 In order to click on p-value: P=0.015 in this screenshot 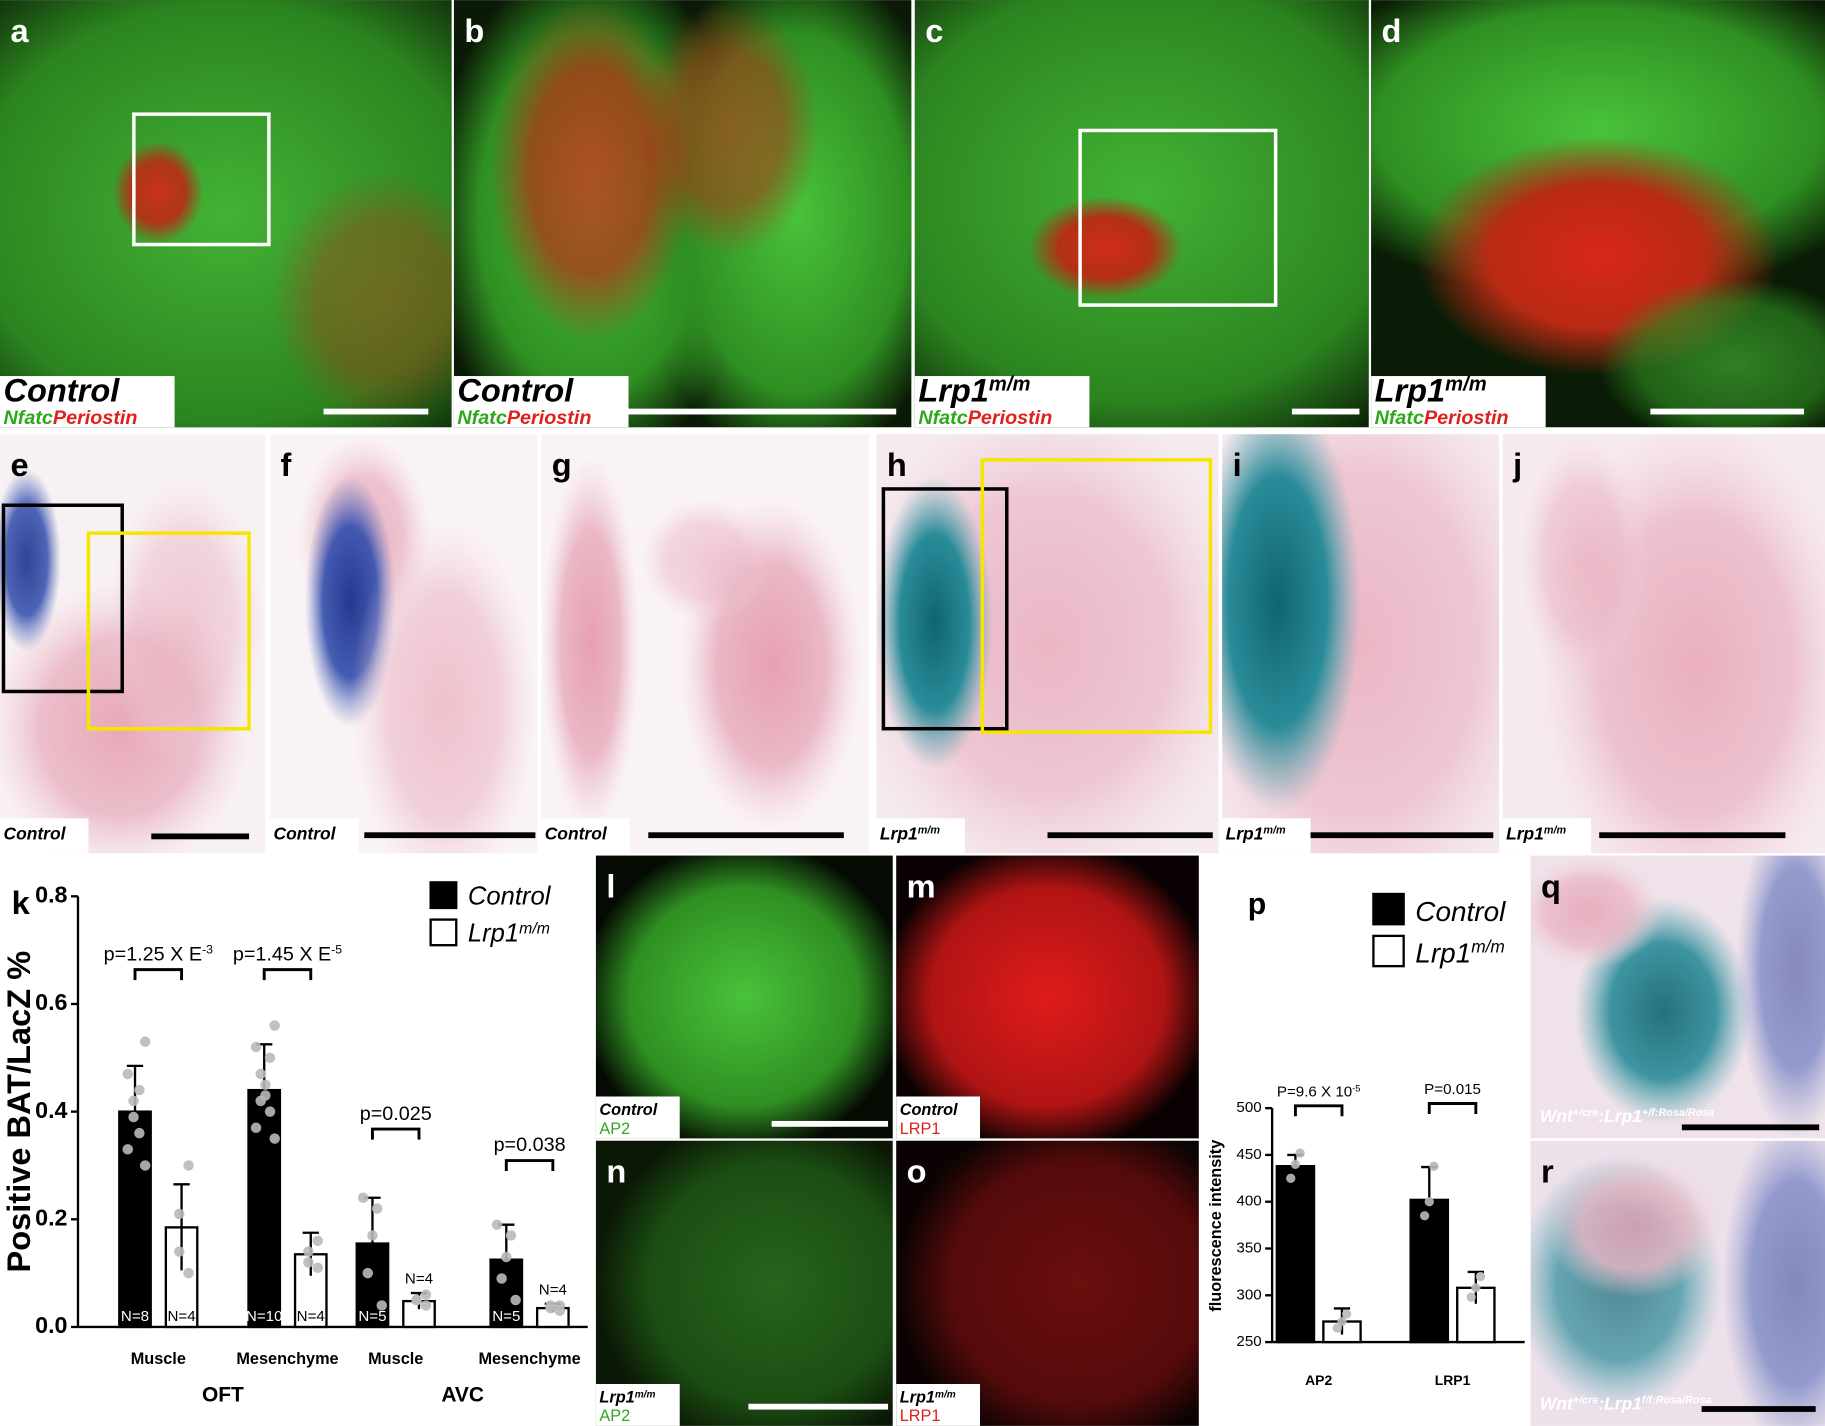, I will do `click(1452, 1089)`.